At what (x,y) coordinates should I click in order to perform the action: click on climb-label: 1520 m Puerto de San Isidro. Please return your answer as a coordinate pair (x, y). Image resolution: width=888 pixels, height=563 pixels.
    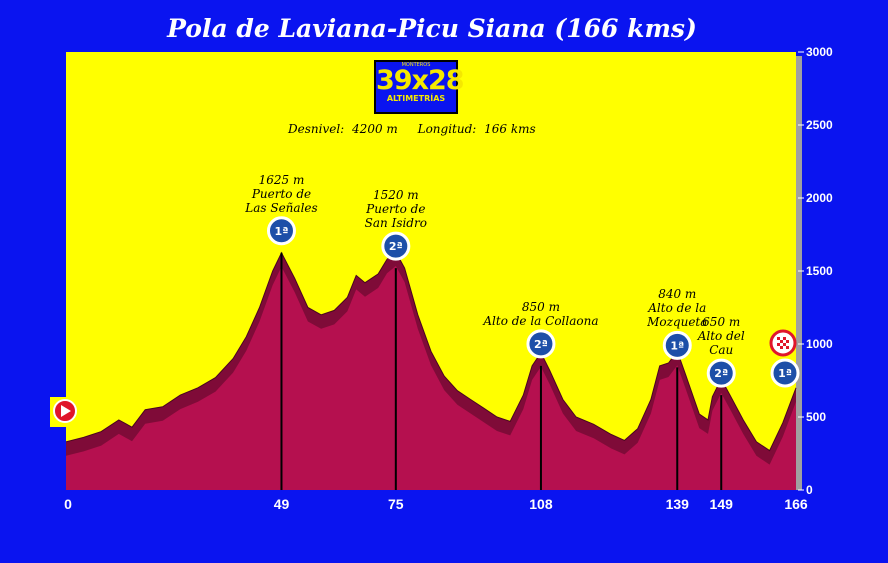
    Looking at the image, I should click on (395, 209).